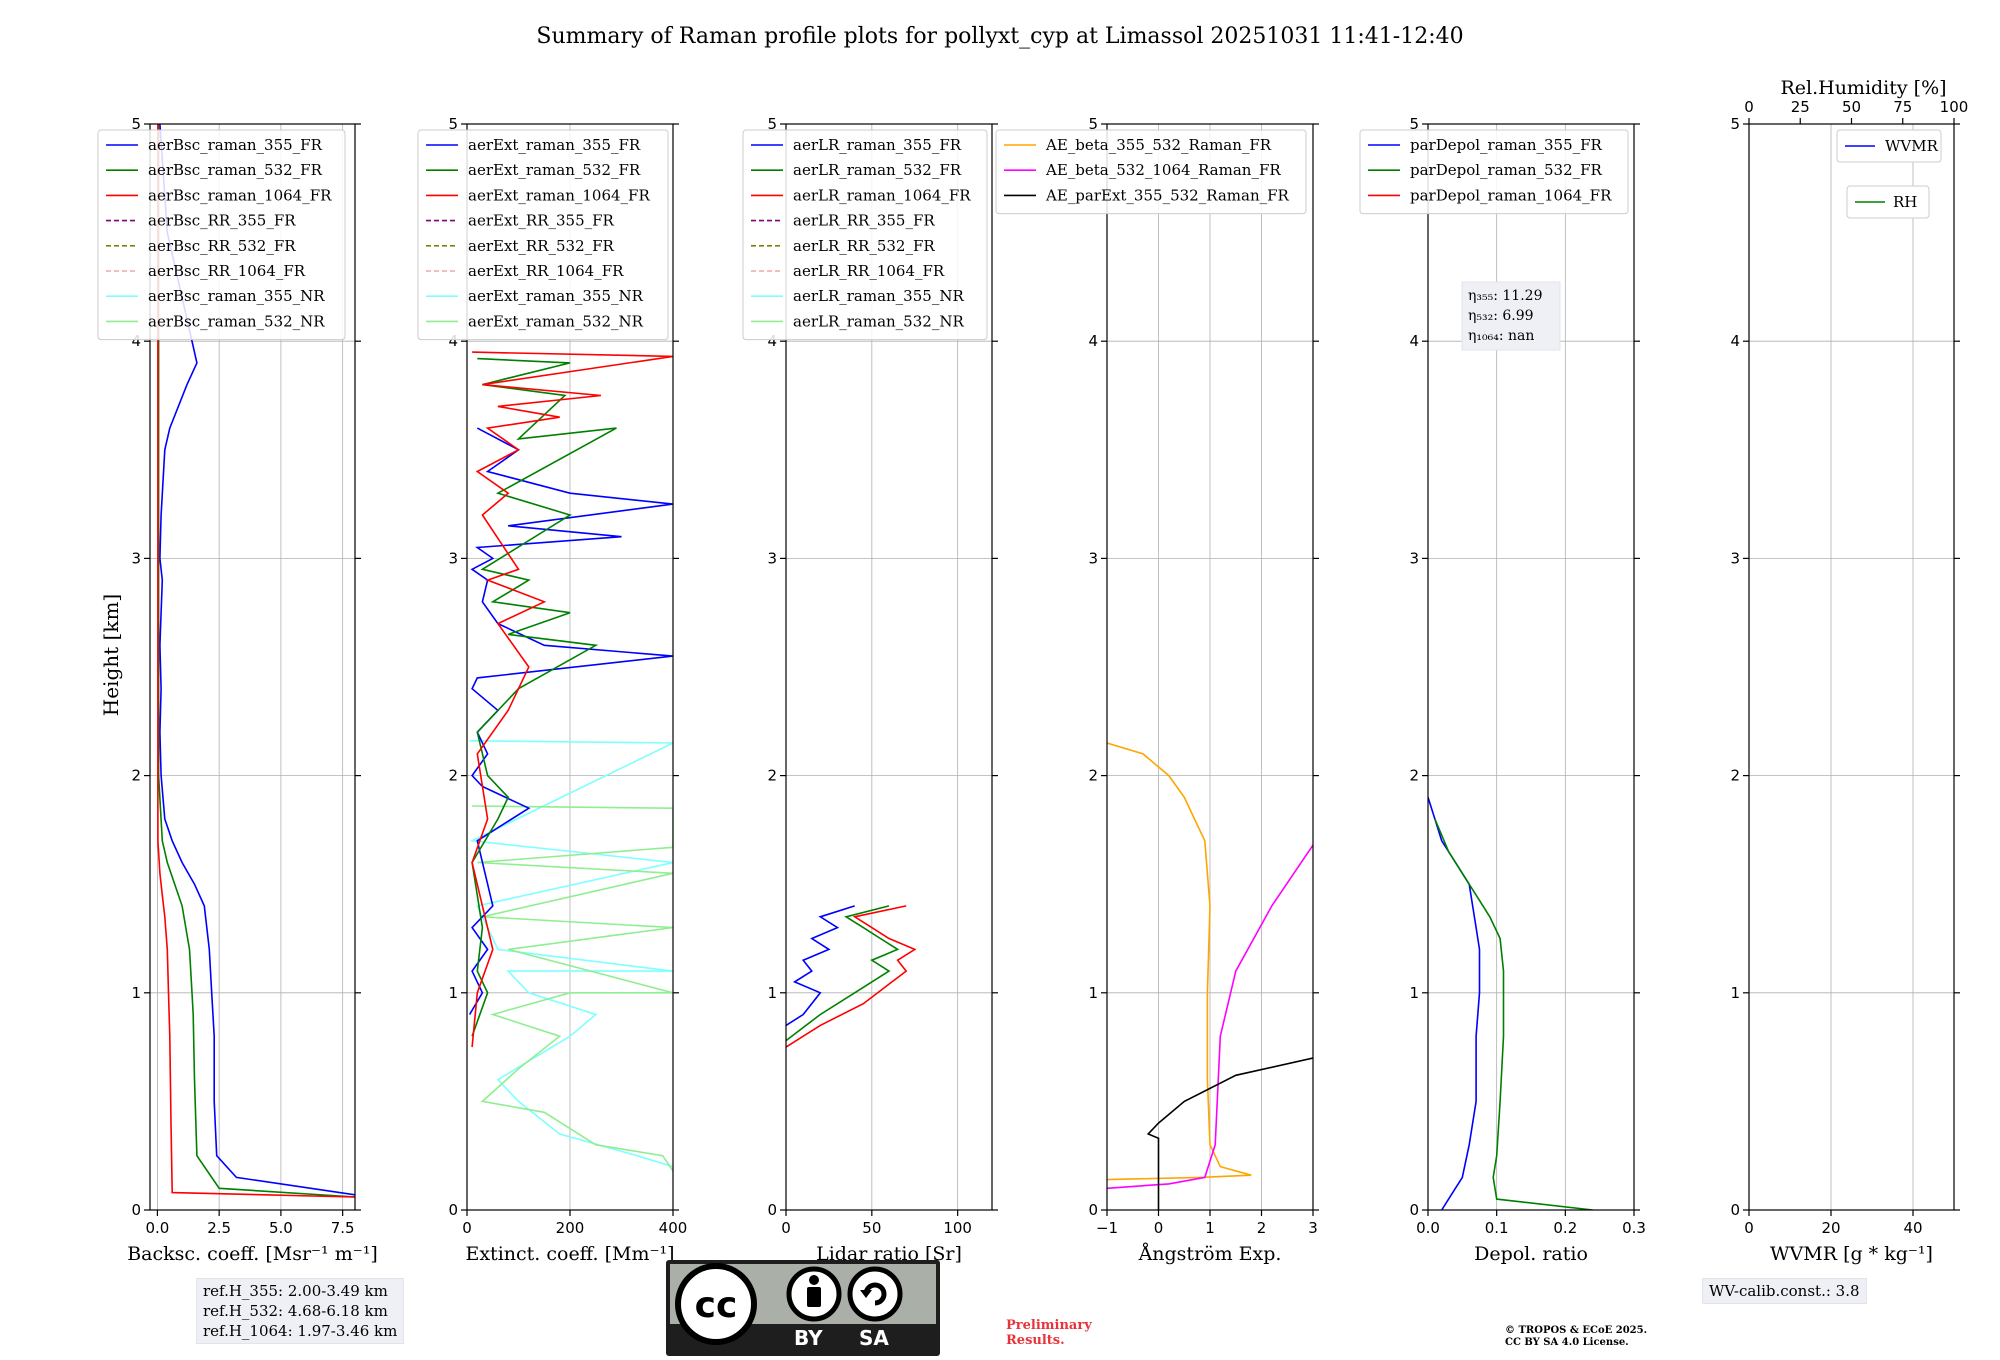 The height and width of the screenshot is (1360, 2000). Describe the element at coordinates (1210, 1228) in the screenshot. I see `x-tick-label: 1` at that location.